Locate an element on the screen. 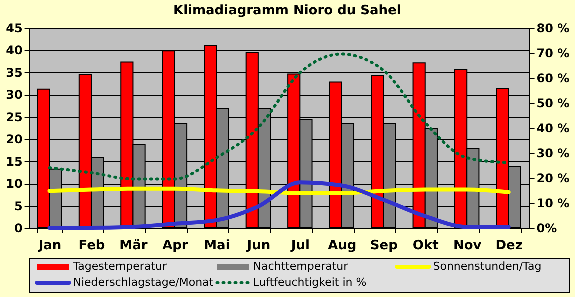 This screenshot has width=586, height=307. y2-tick-label: 40 % is located at coordinates (553, 129).